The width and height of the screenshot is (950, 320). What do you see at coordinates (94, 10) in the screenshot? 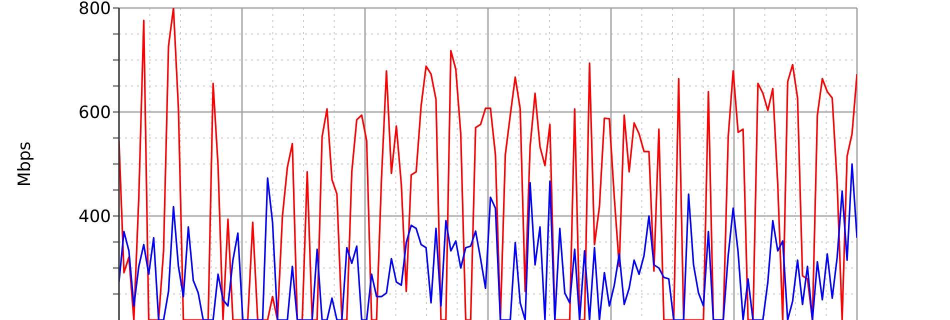
I see `y-tick-label: 800` at bounding box center [94, 10].